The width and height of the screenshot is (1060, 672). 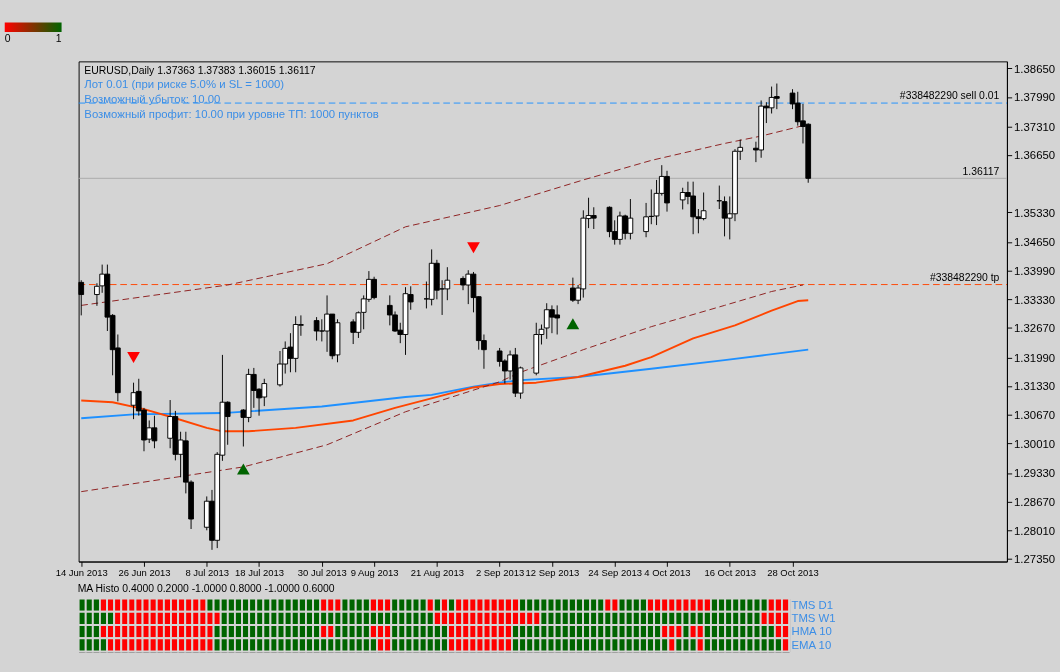 What do you see at coordinates (812, 604) in the screenshot?
I see `y-tick-label: TMS D1` at bounding box center [812, 604].